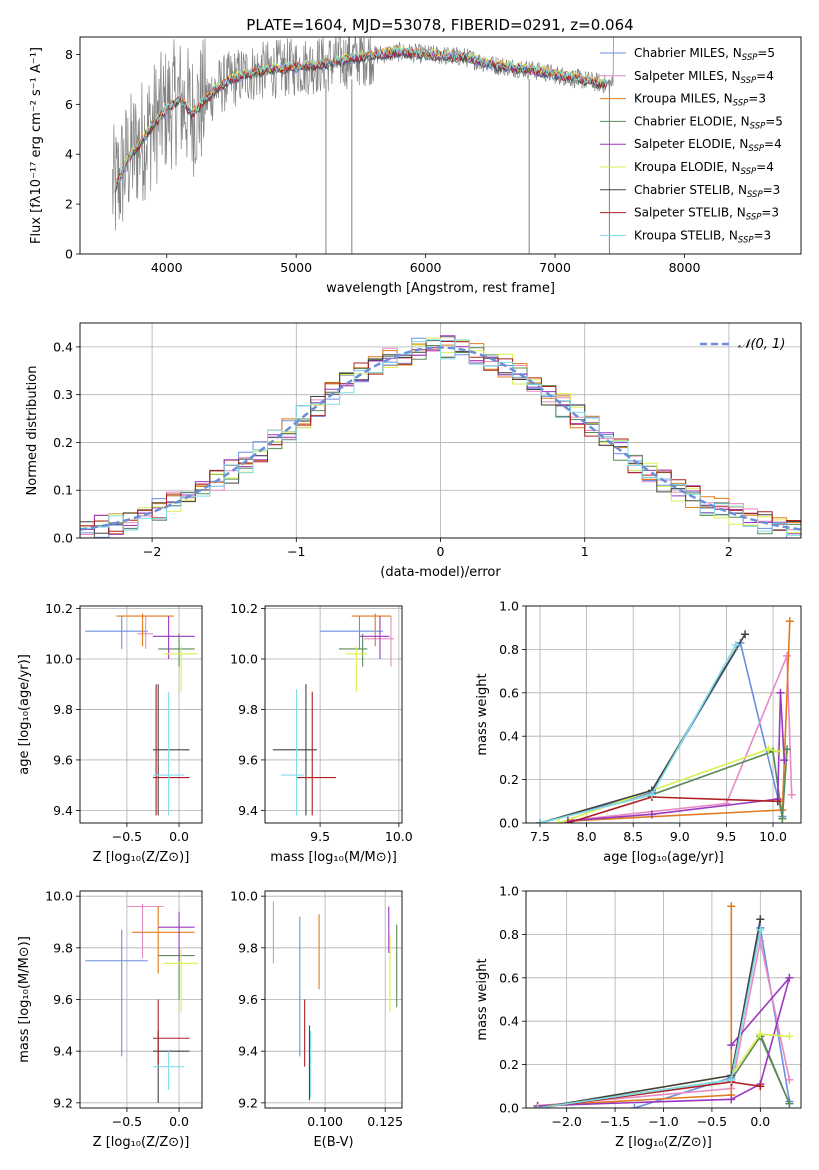  What do you see at coordinates (587, 836) in the screenshot?
I see `x-tick-label: 8.0` at bounding box center [587, 836].